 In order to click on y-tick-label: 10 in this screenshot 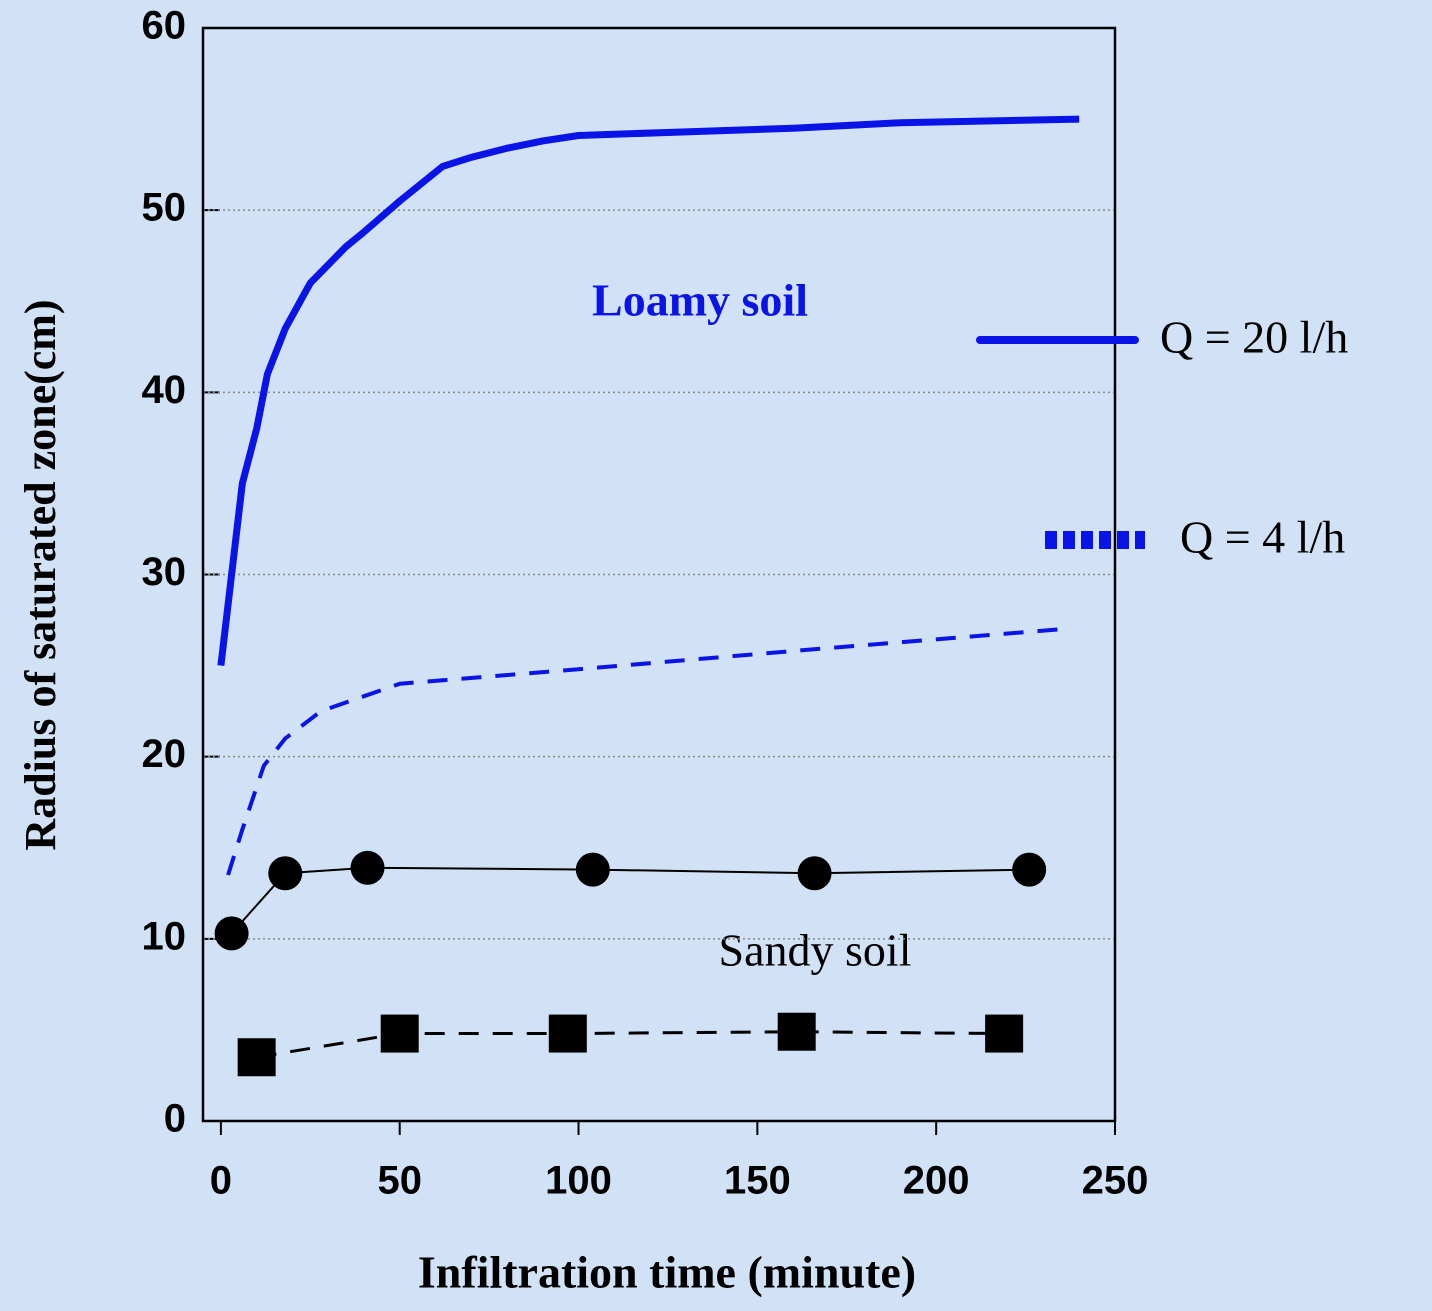, I will do `click(164, 936)`.